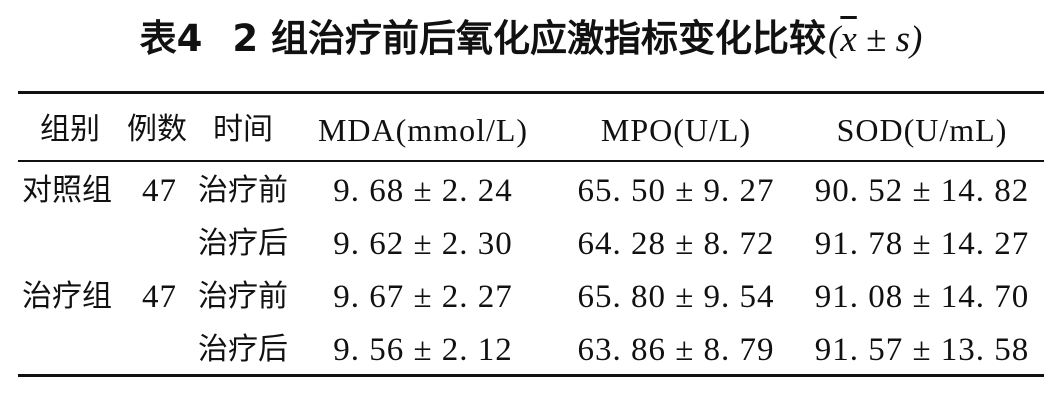  Describe the element at coordinates (531, 161) in the screenshot. I see `header-rule` at that location.